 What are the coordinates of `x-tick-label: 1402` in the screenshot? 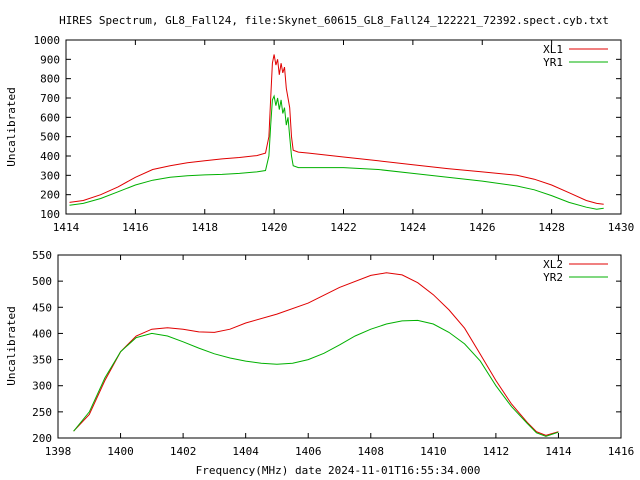 It's located at (183, 451).